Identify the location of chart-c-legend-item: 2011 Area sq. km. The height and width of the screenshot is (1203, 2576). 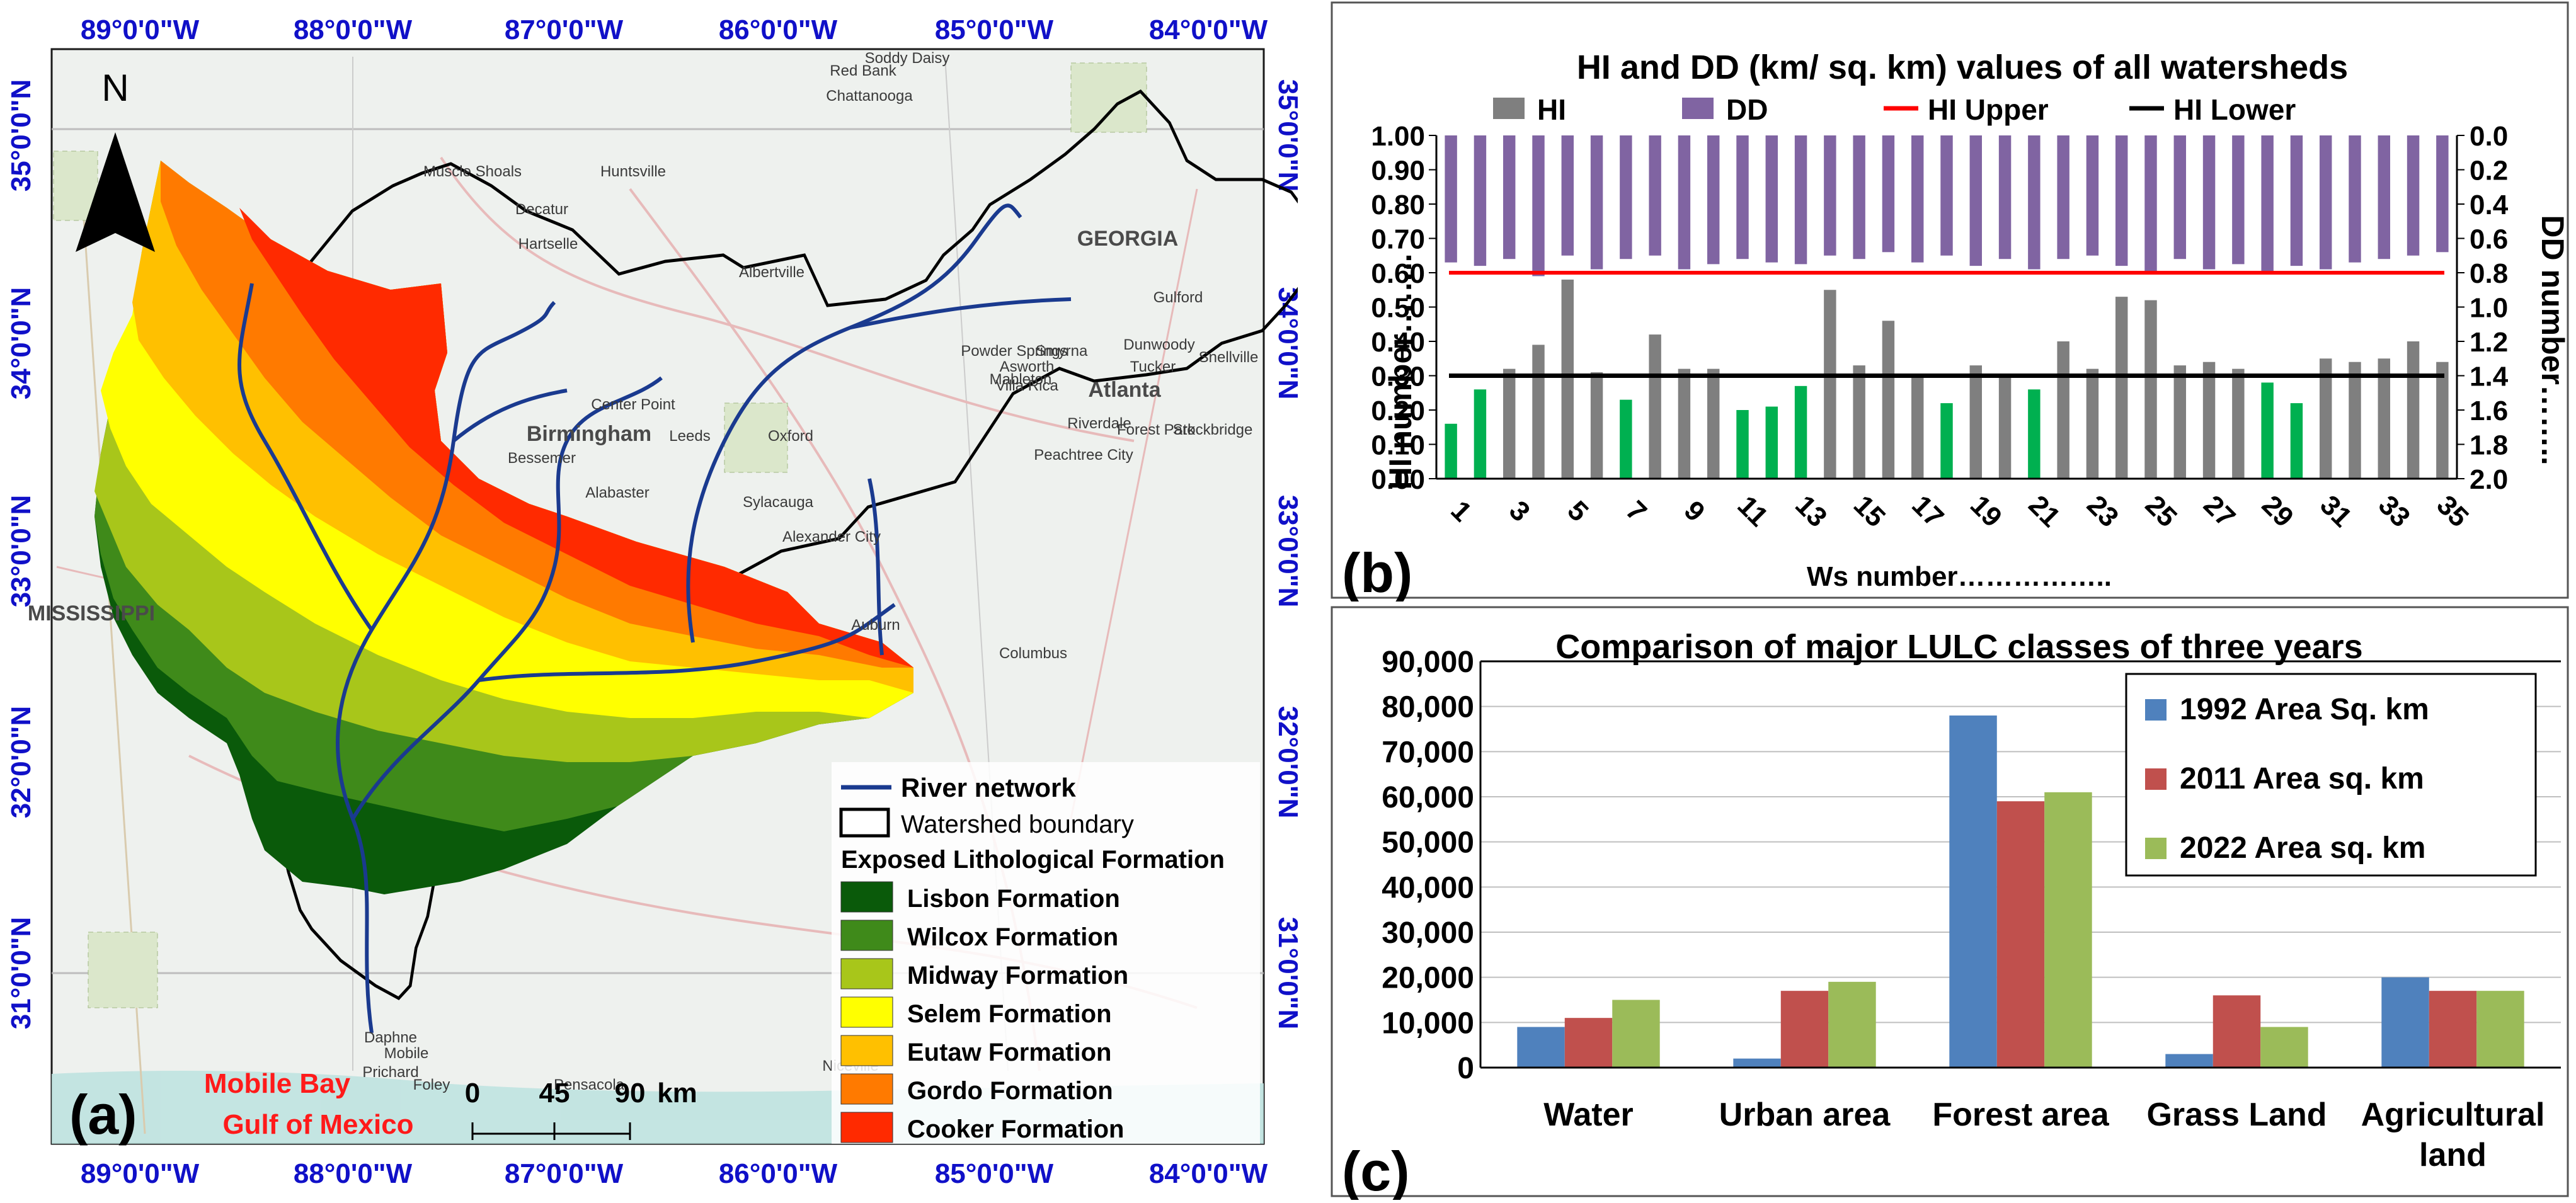
(2284, 779).